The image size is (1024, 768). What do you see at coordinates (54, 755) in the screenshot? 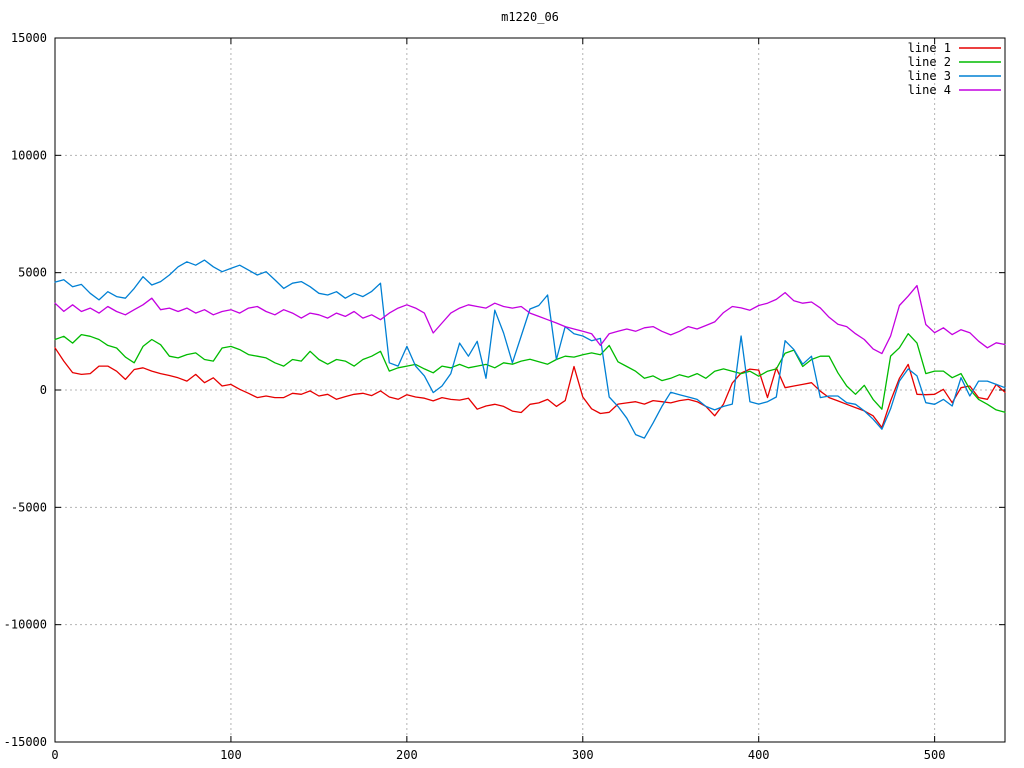
I see `x-tick-label-0: 0` at bounding box center [54, 755].